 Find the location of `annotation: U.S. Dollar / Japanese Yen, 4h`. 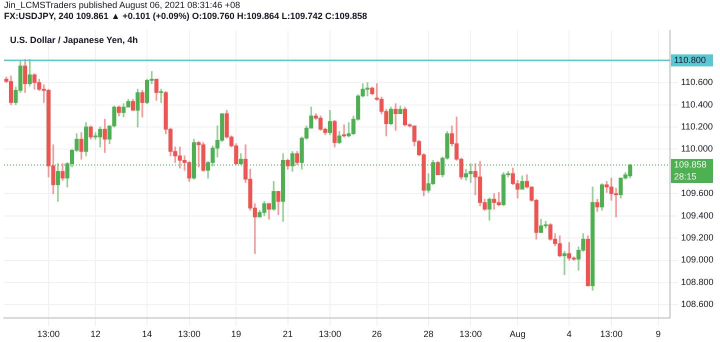

annotation: U.S. Dollar / Japanese Yen, 4h is located at coordinates (74, 39).